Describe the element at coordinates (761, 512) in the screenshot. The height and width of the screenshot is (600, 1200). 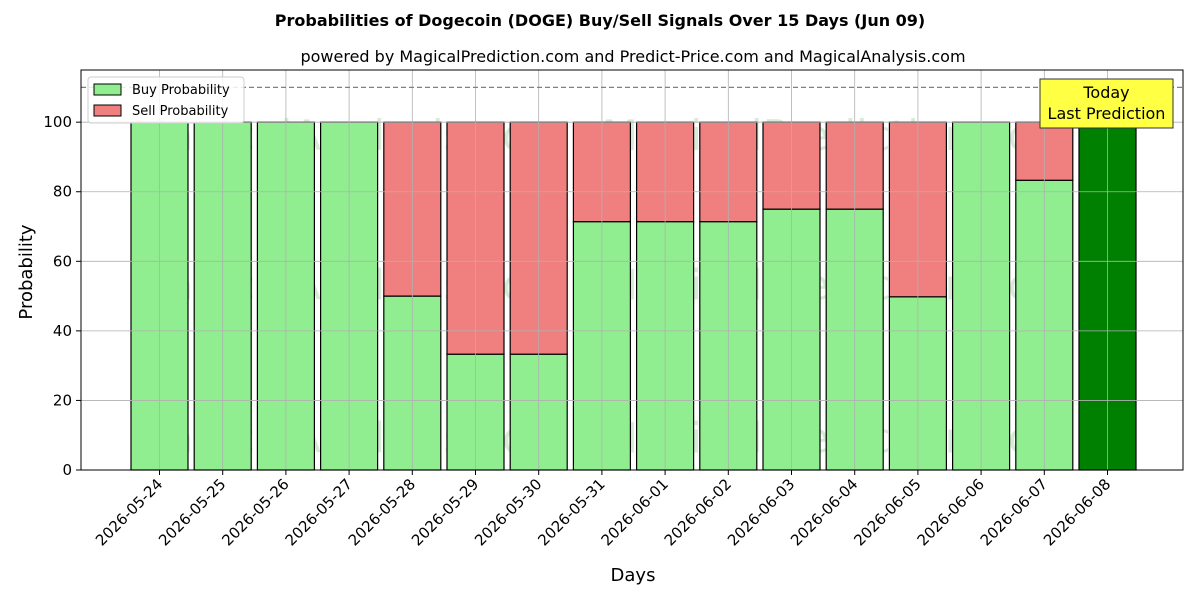
I see `x-tick-label: 2026-06-03` at that location.